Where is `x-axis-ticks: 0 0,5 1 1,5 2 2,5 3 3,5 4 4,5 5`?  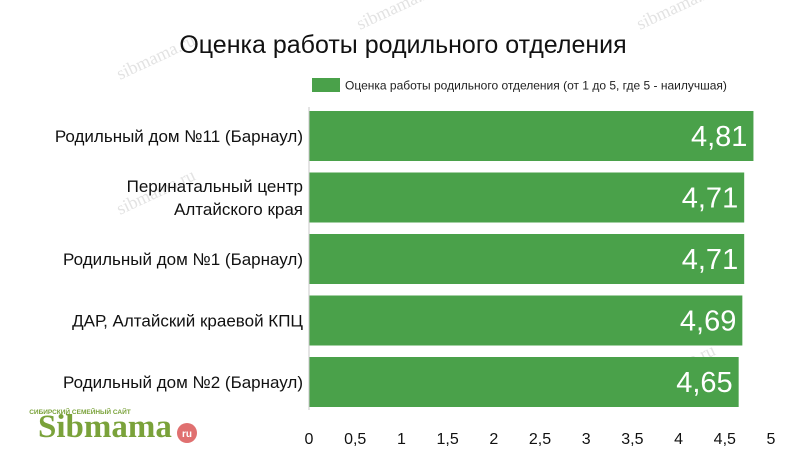 x-axis-ticks: 0 0,5 1 1,5 2 2,5 3 3,5 4 4,5 5 is located at coordinates (540, 439).